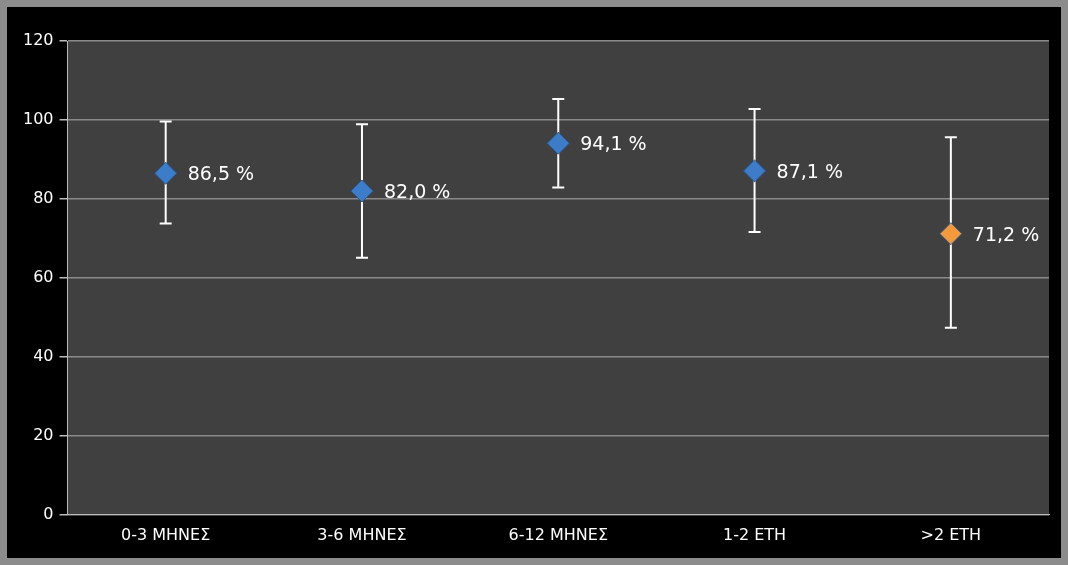 This screenshot has width=1068, height=565. Describe the element at coordinates (43, 277) in the screenshot. I see `y-tick-label: 60` at that location.